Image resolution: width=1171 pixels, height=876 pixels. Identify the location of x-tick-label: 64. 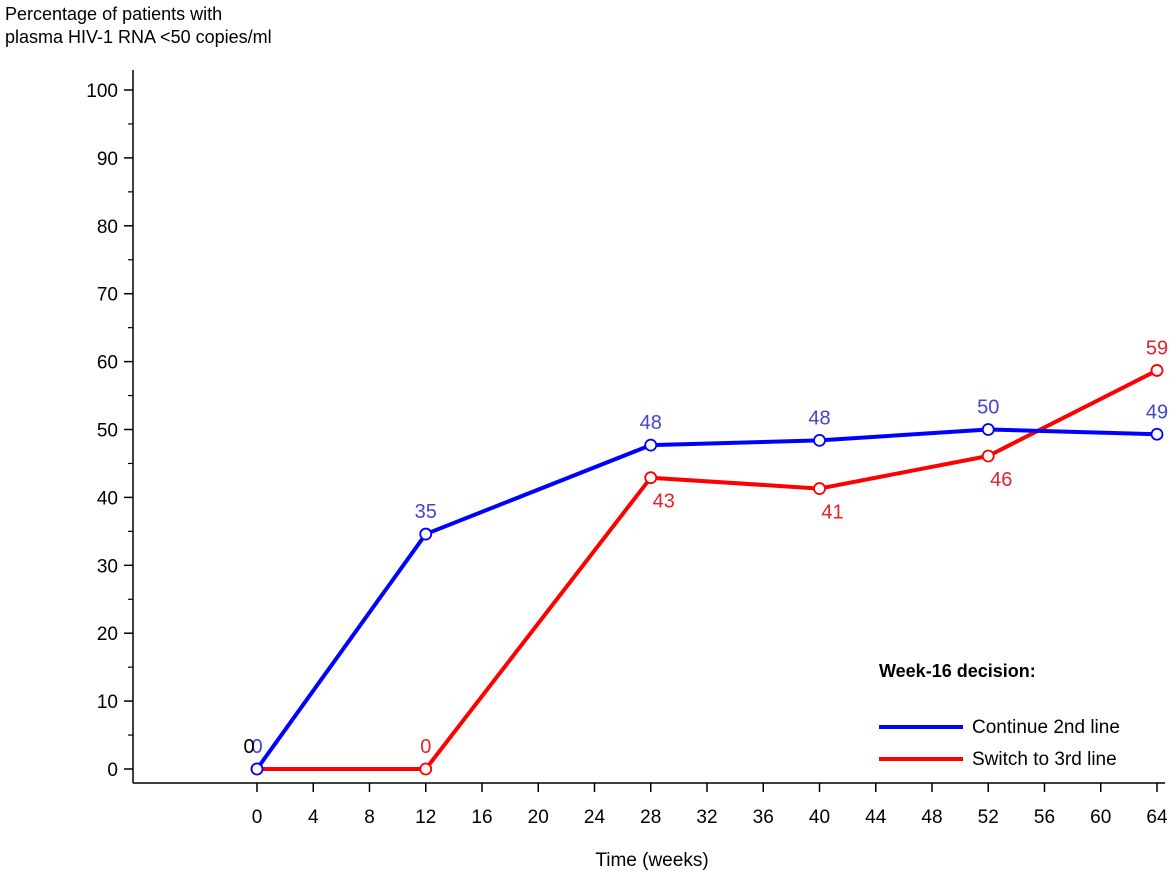
(1157, 817).